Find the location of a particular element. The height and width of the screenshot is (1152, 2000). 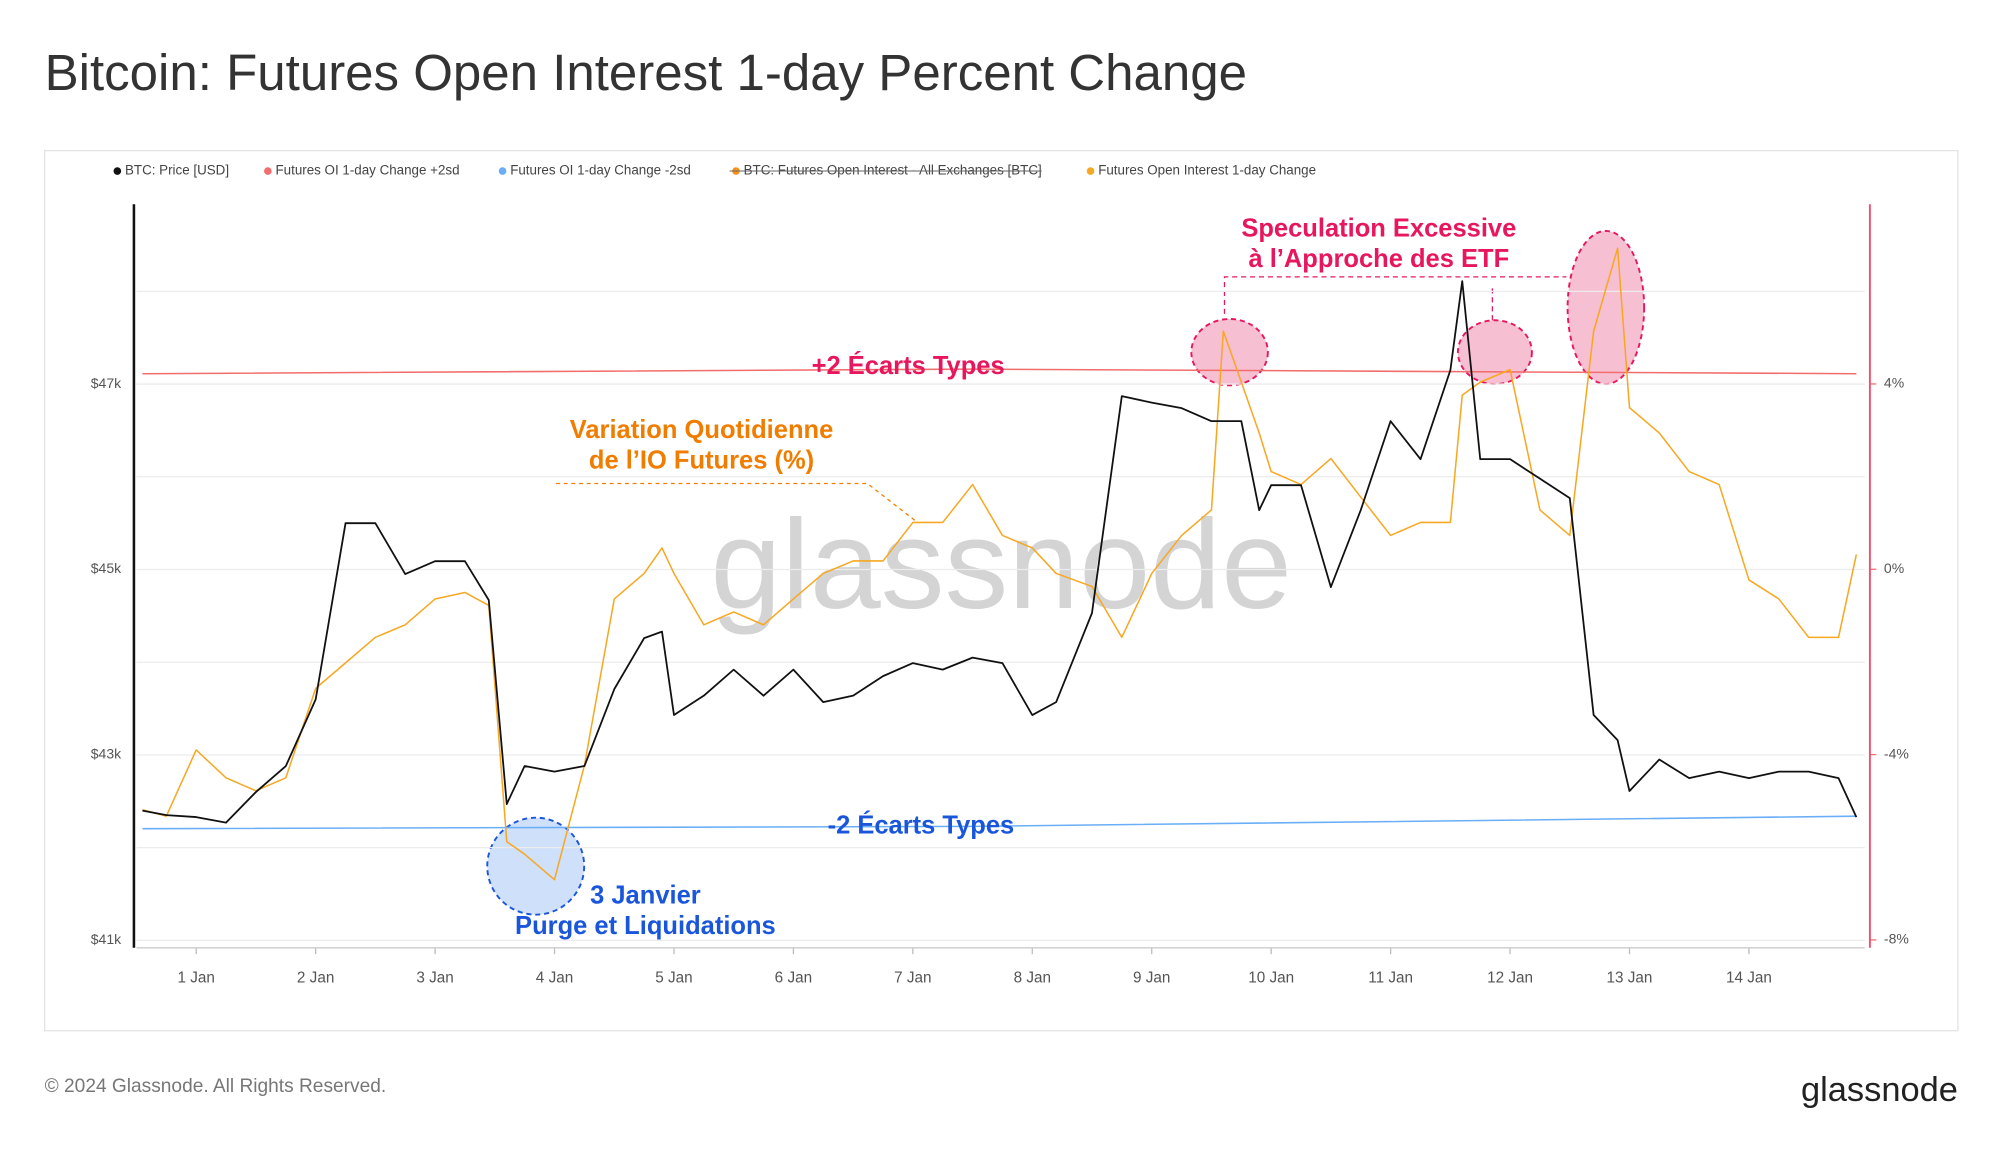

copyright: © 2024 Glassnode. All Rights Reserved. is located at coordinates (216, 1086).